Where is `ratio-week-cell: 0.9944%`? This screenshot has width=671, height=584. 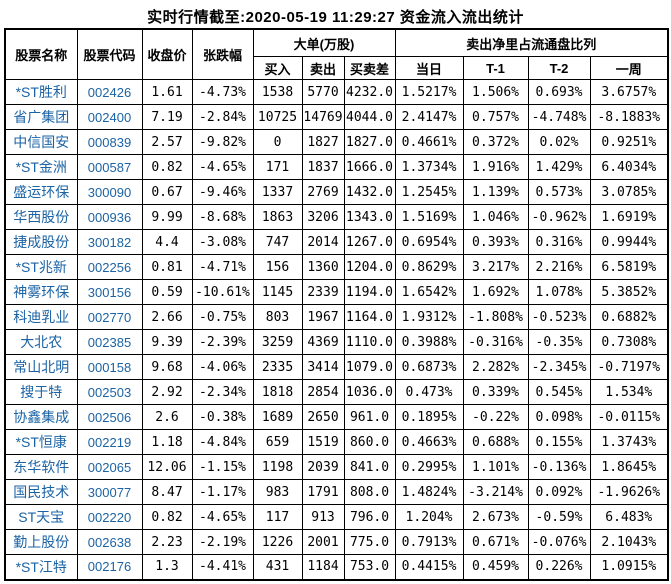 ratio-week-cell: 0.9944% is located at coordinates (629, 242).